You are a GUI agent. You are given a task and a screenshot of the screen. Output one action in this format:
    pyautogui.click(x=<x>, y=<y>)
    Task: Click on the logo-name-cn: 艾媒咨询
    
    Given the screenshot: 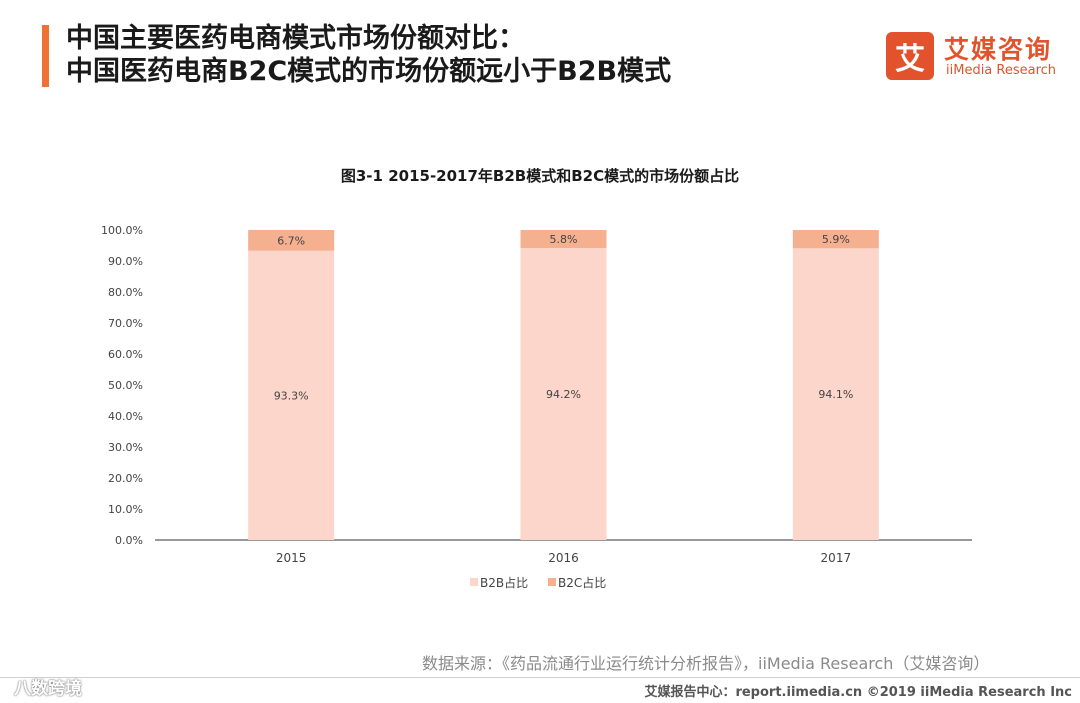 What is the action you would take?
    pyautogui.click(x=998, y=49)
    